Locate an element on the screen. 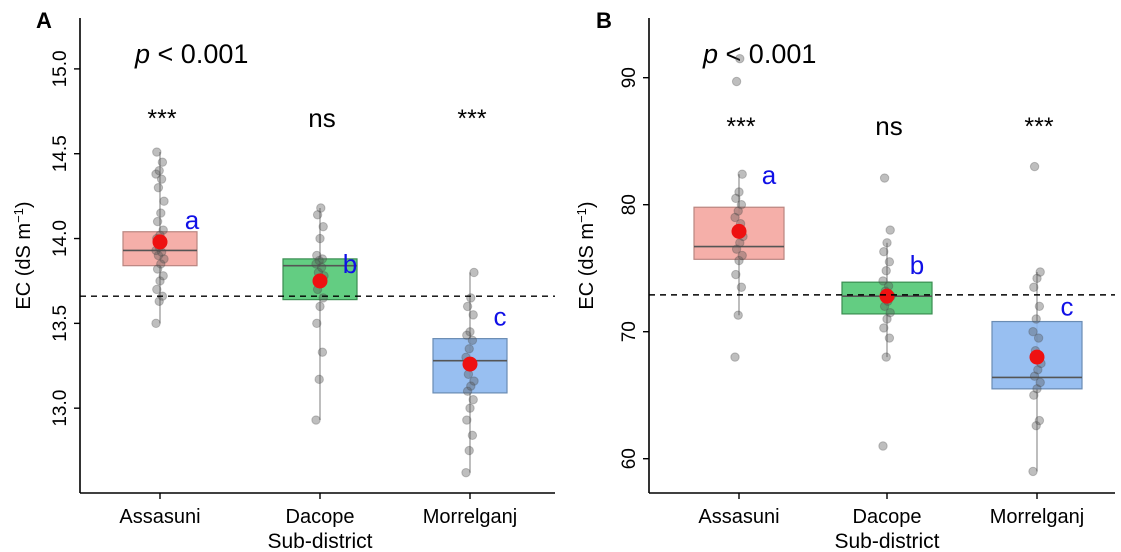  box-group-assasuni: *** a is located at coordinates (161, 217).